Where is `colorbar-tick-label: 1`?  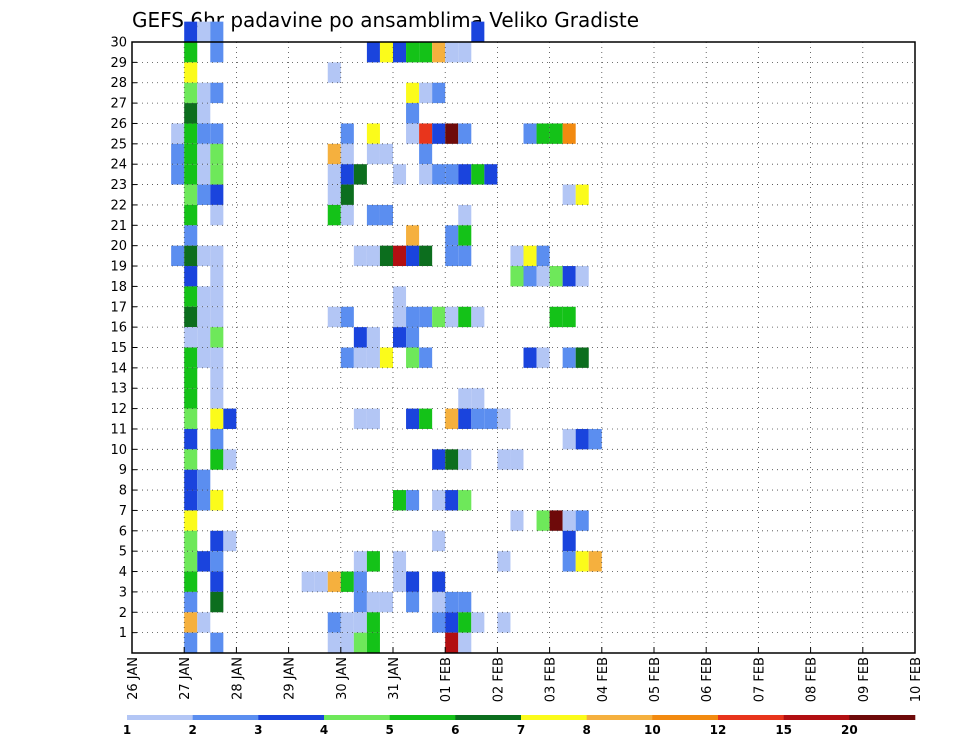 colorbar-tick-label: 1 is located at coordinates (127, 730).